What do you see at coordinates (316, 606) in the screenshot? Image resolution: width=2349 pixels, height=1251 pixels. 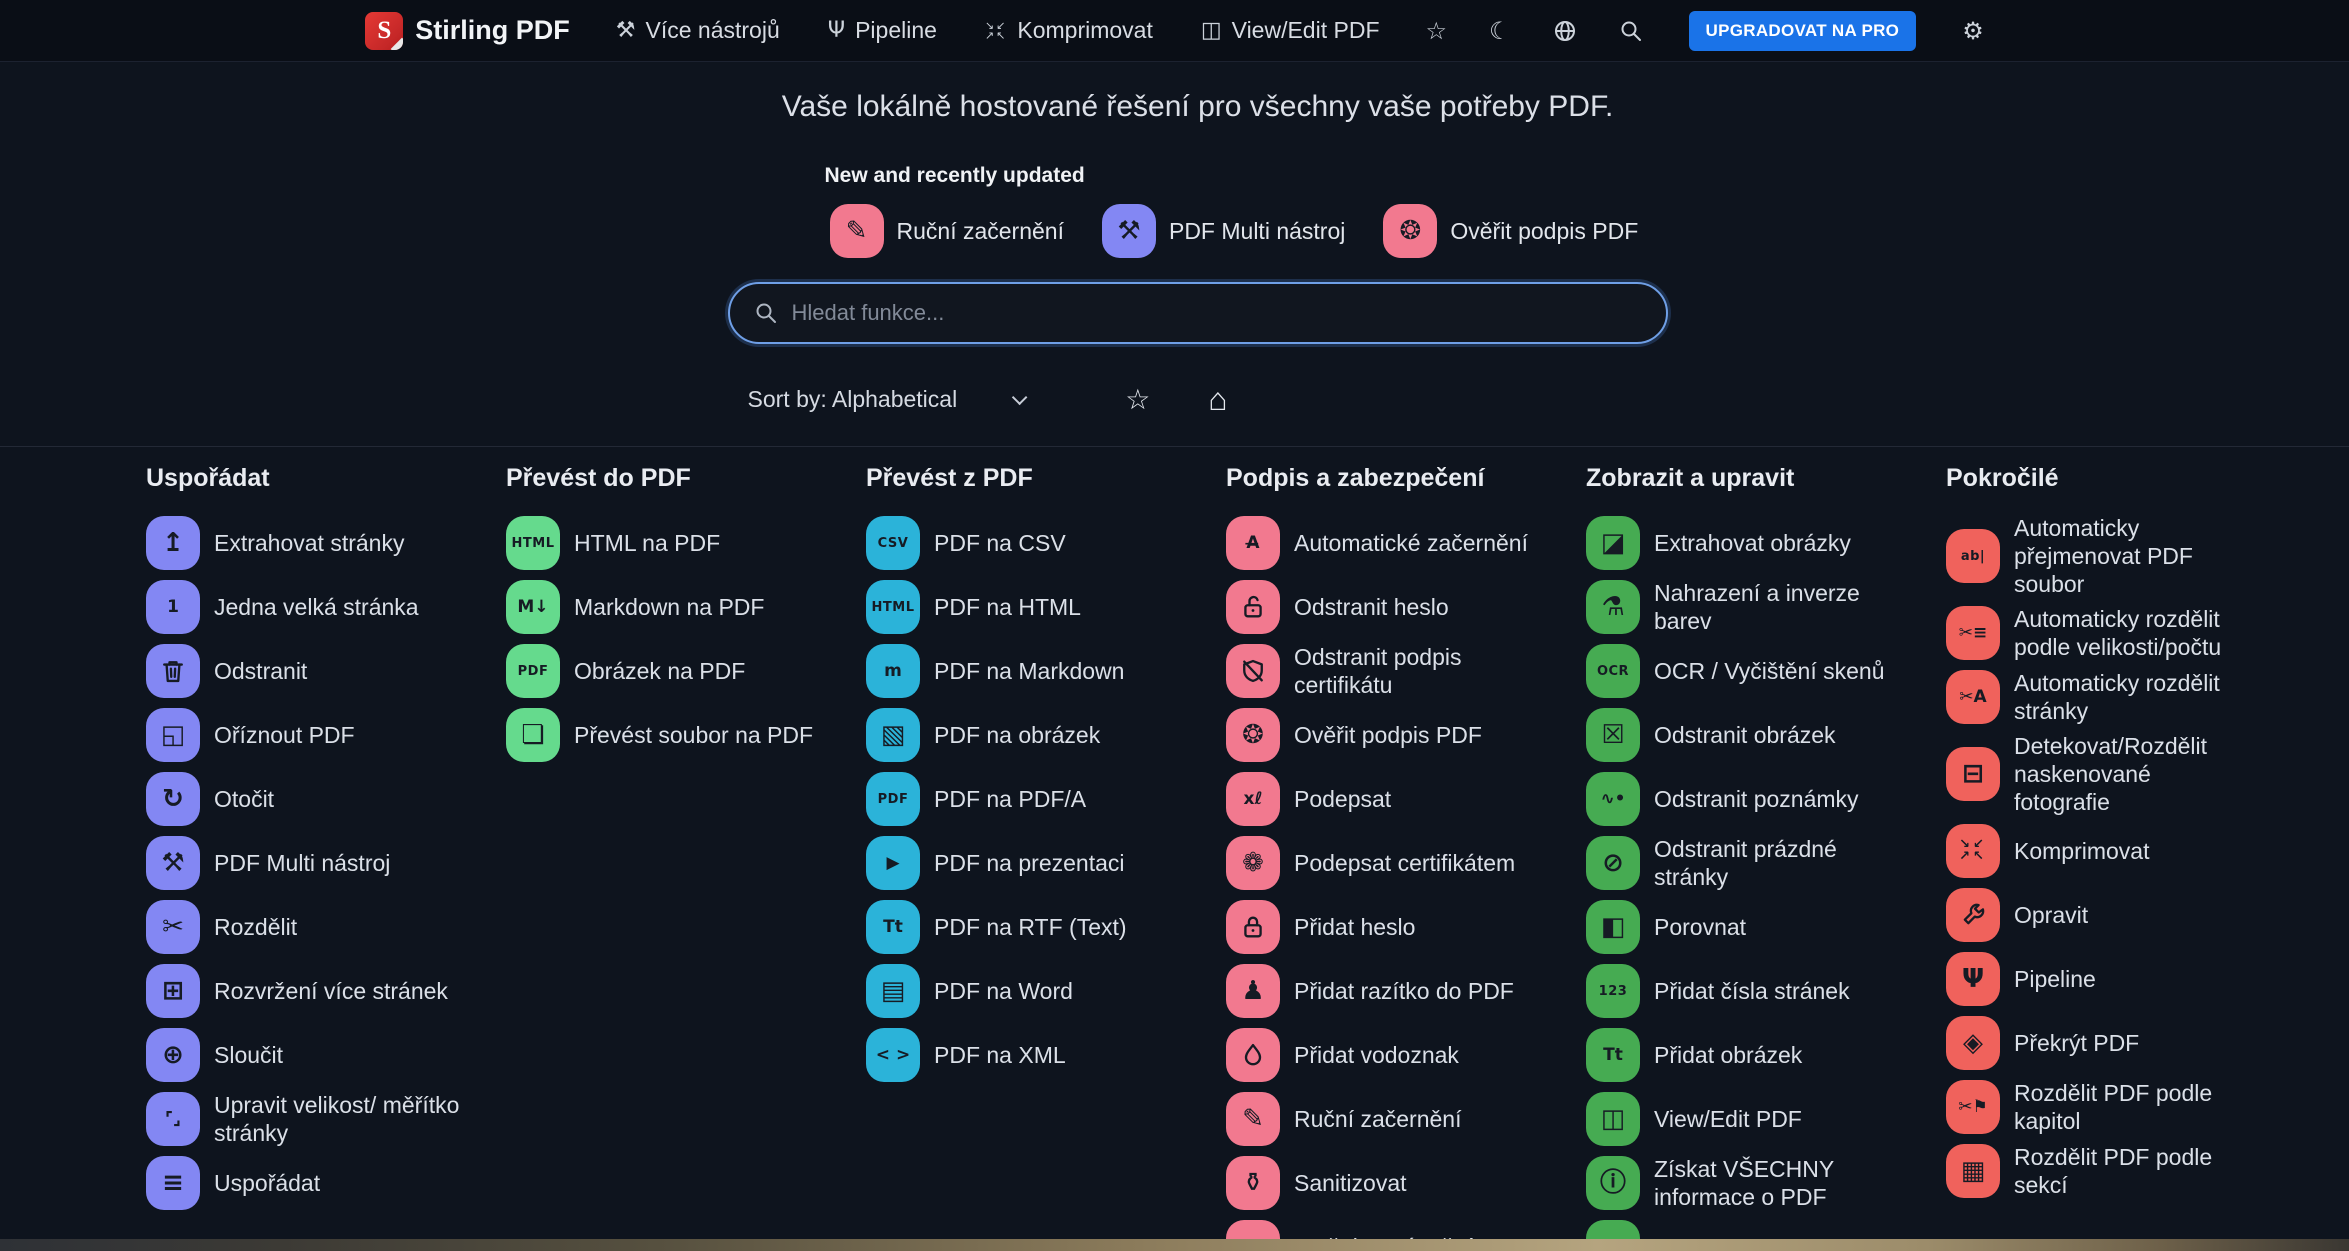 I see `tool-label: Jedna velká stránka` at bounding box center [316, 606].